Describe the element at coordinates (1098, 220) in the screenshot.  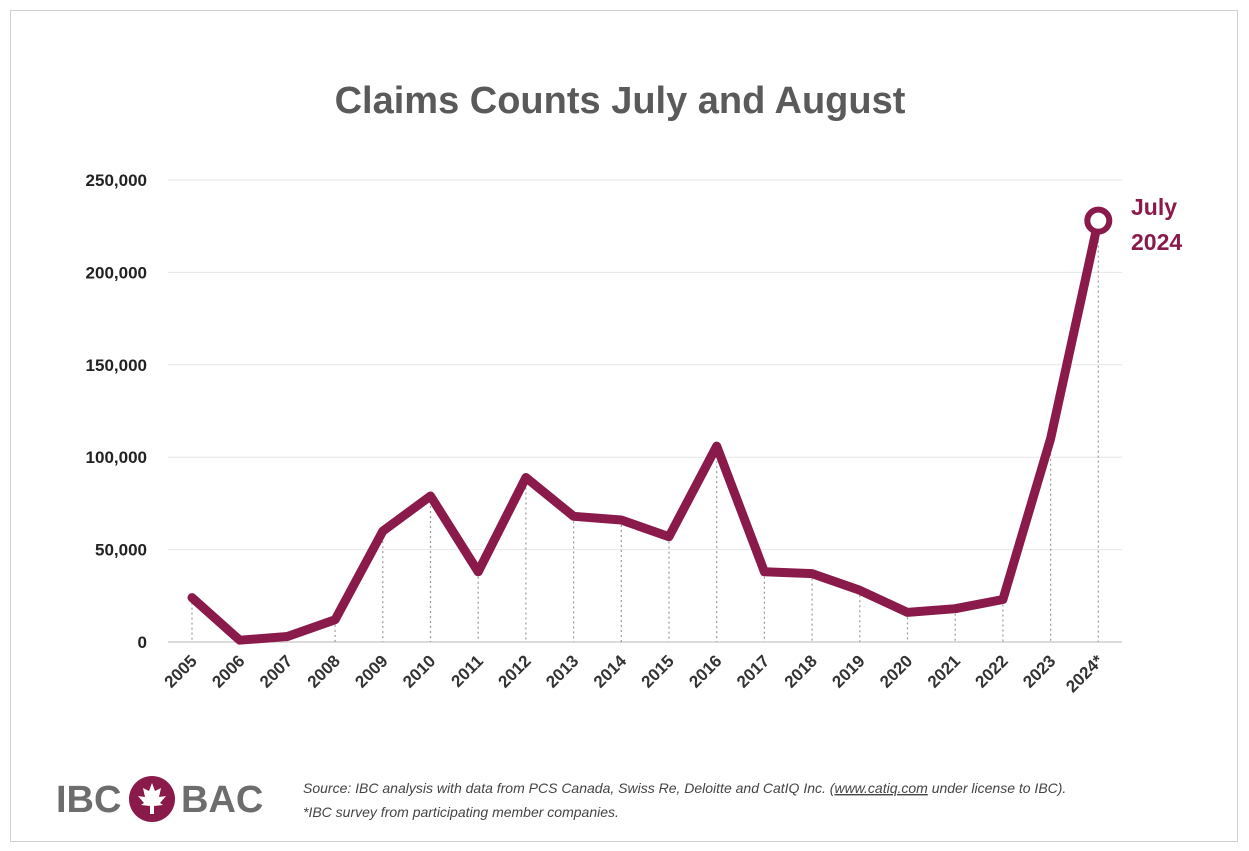
I see `highlight-marker` at that location.